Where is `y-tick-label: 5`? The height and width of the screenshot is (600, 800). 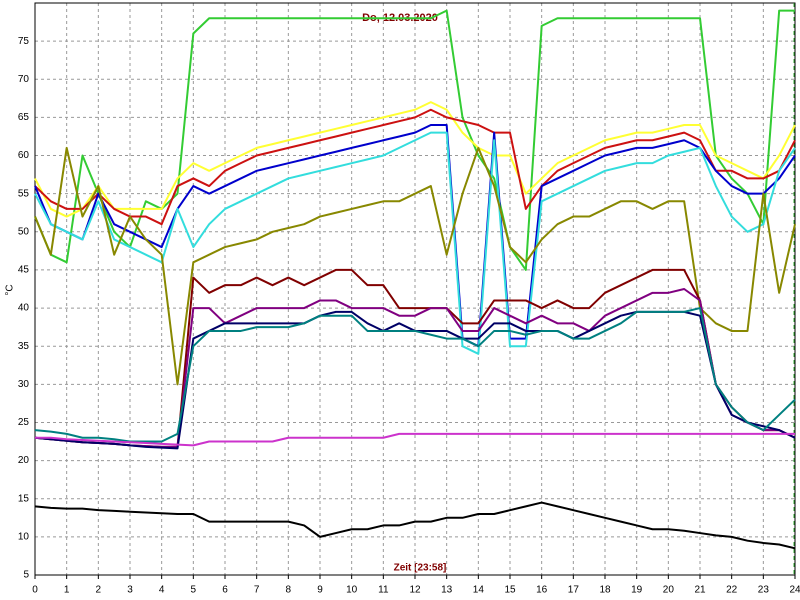 y-tick-label: 5 is located at coordinates (26, 575).